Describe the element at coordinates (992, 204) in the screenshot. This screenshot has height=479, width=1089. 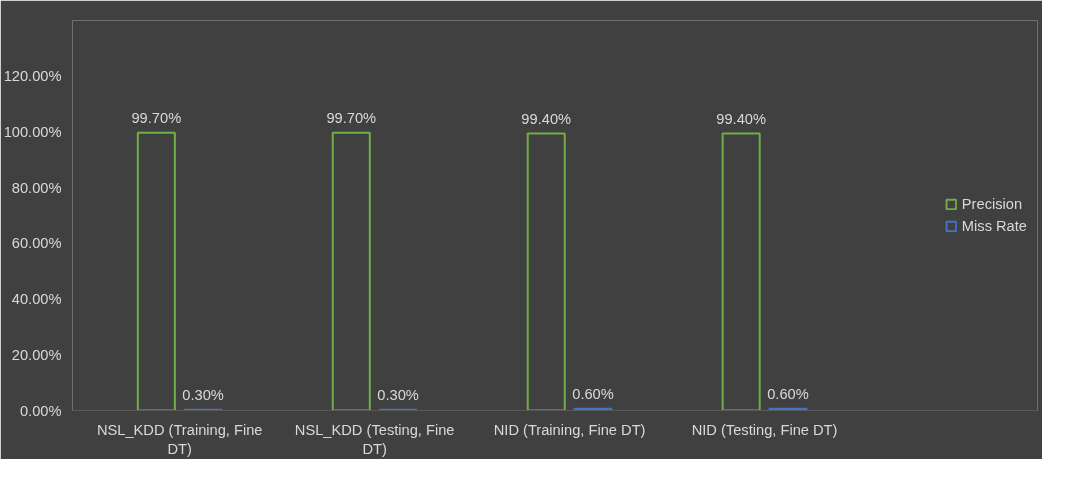
I see `legend-label: Precision` at that location.